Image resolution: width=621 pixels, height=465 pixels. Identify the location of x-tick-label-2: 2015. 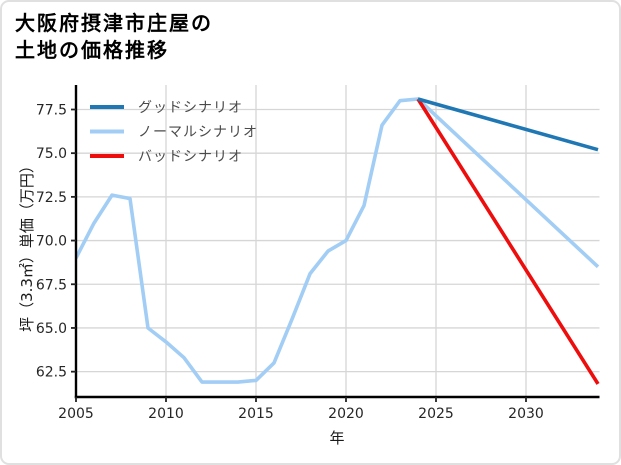
(256, 414).